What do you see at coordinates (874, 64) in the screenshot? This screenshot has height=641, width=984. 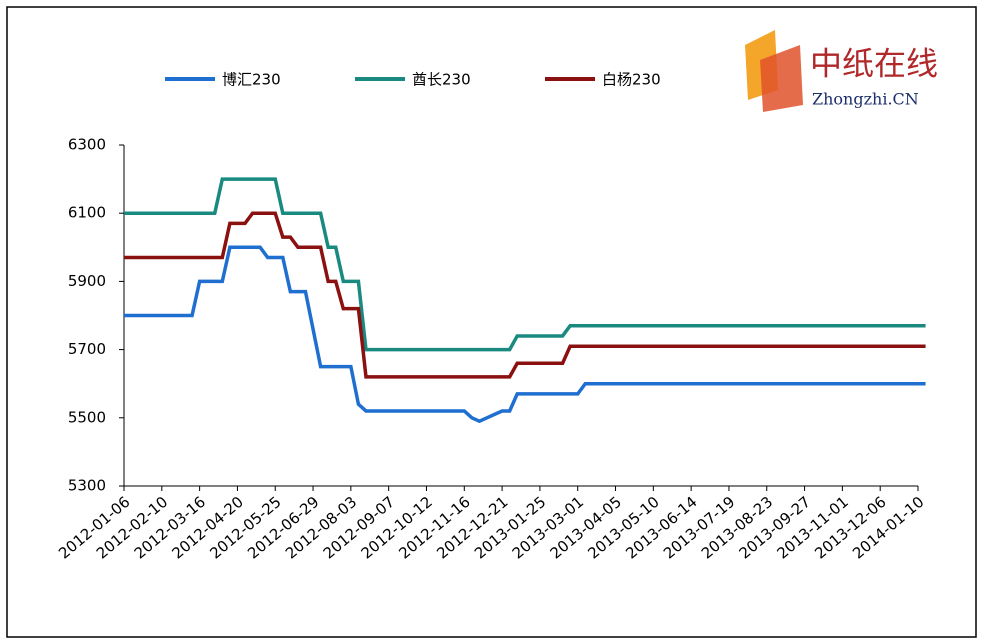 I see `logo-name: 中纸在线` at bounding box center [874, 64].